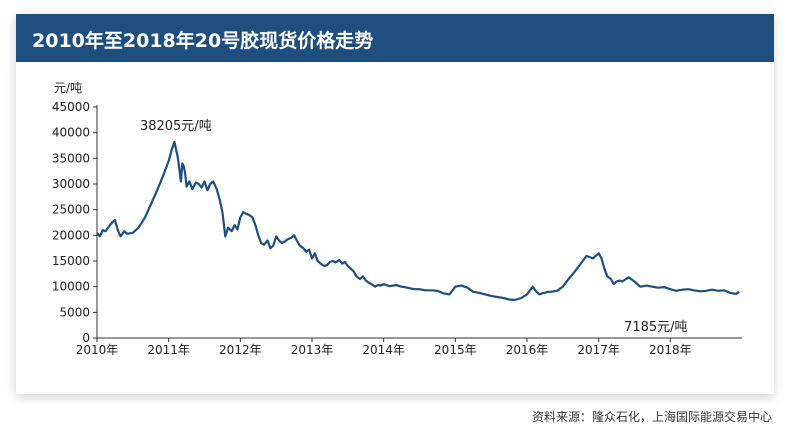 This screenshot has width=792, height=434. What do you see at coordinates (71, 235) in the screenshot?
I see `y-tick-label: 20000` at bounding box center [71, 235].